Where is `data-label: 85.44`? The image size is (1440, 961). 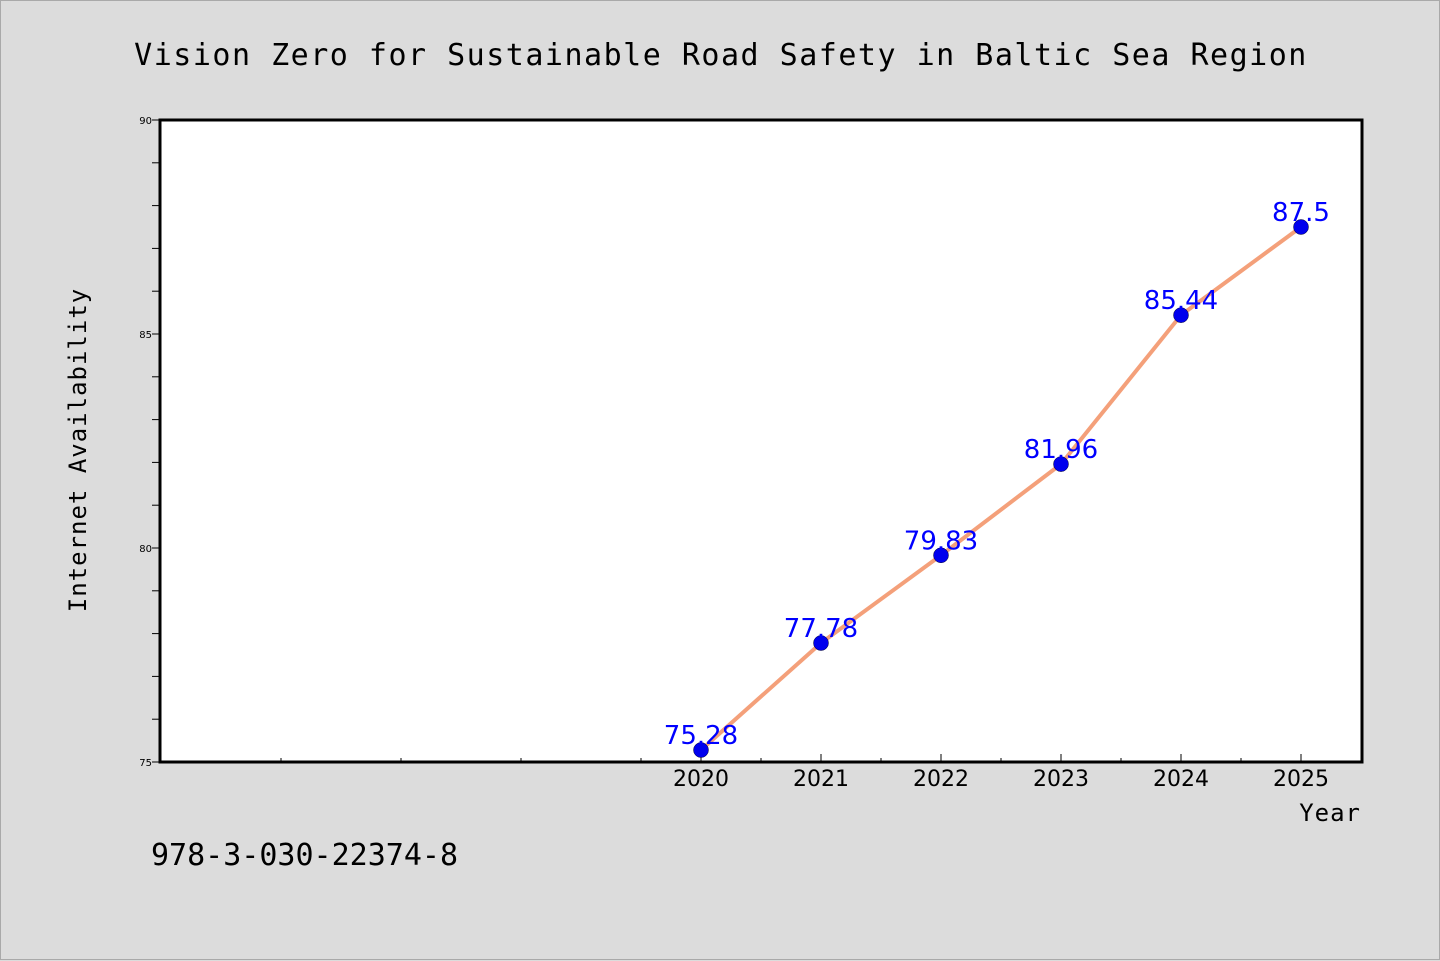 data-label: 85.44 is located at coordinates (1181, 301).